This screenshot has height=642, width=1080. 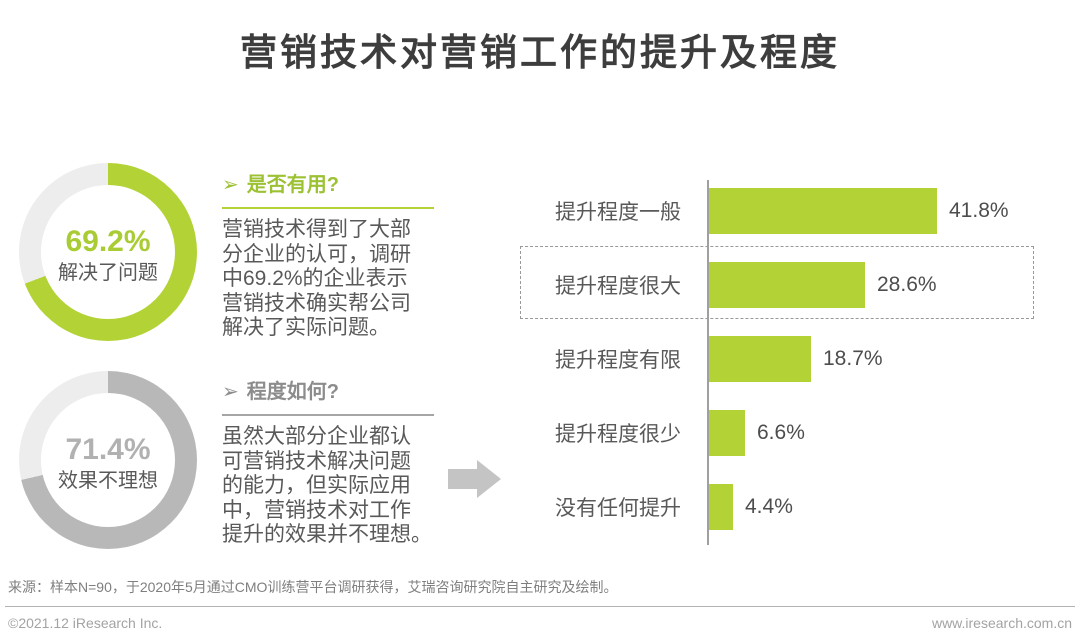 I want to click on bar-row: 提升程度有限 18.7%, so click(x=795, y=359).